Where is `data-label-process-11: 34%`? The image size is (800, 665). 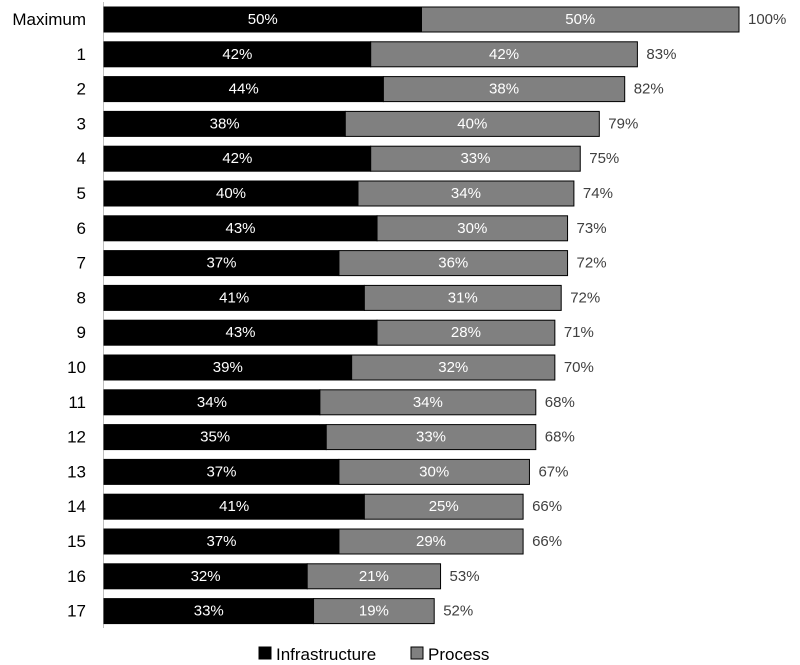
data-label-process-11: 34% is located at coordinates (428, 402).